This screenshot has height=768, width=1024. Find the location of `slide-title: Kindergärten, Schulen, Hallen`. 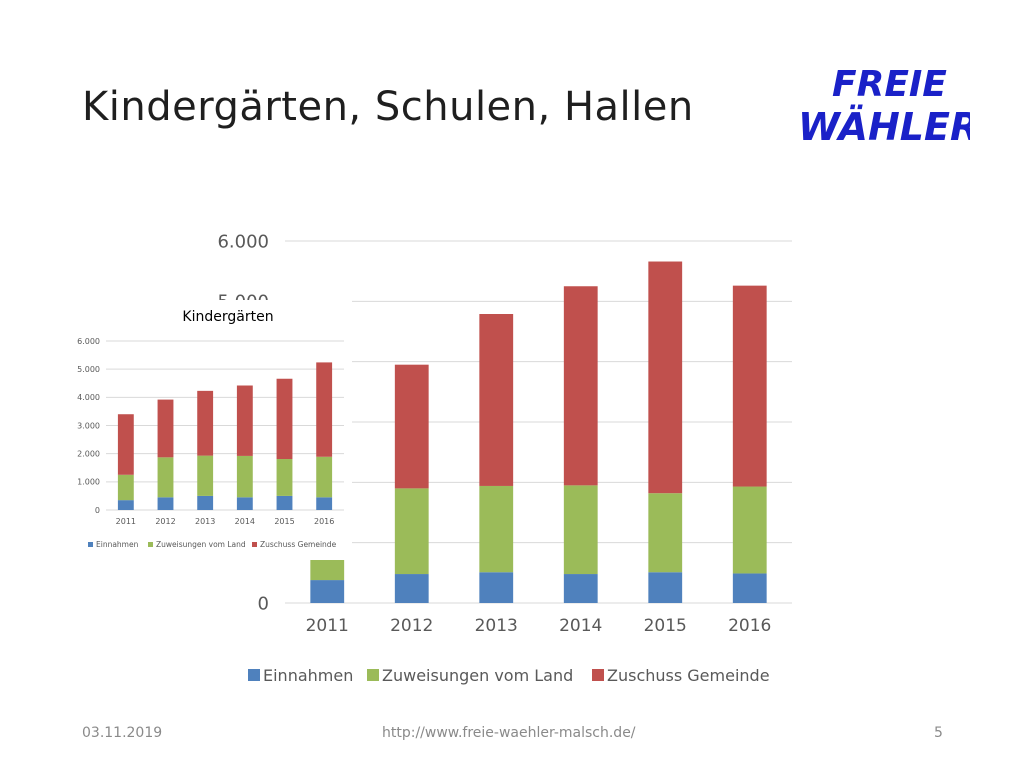

slide-title: Kindergärten, Schulen, Hallen is located at coordinates (388, 107).